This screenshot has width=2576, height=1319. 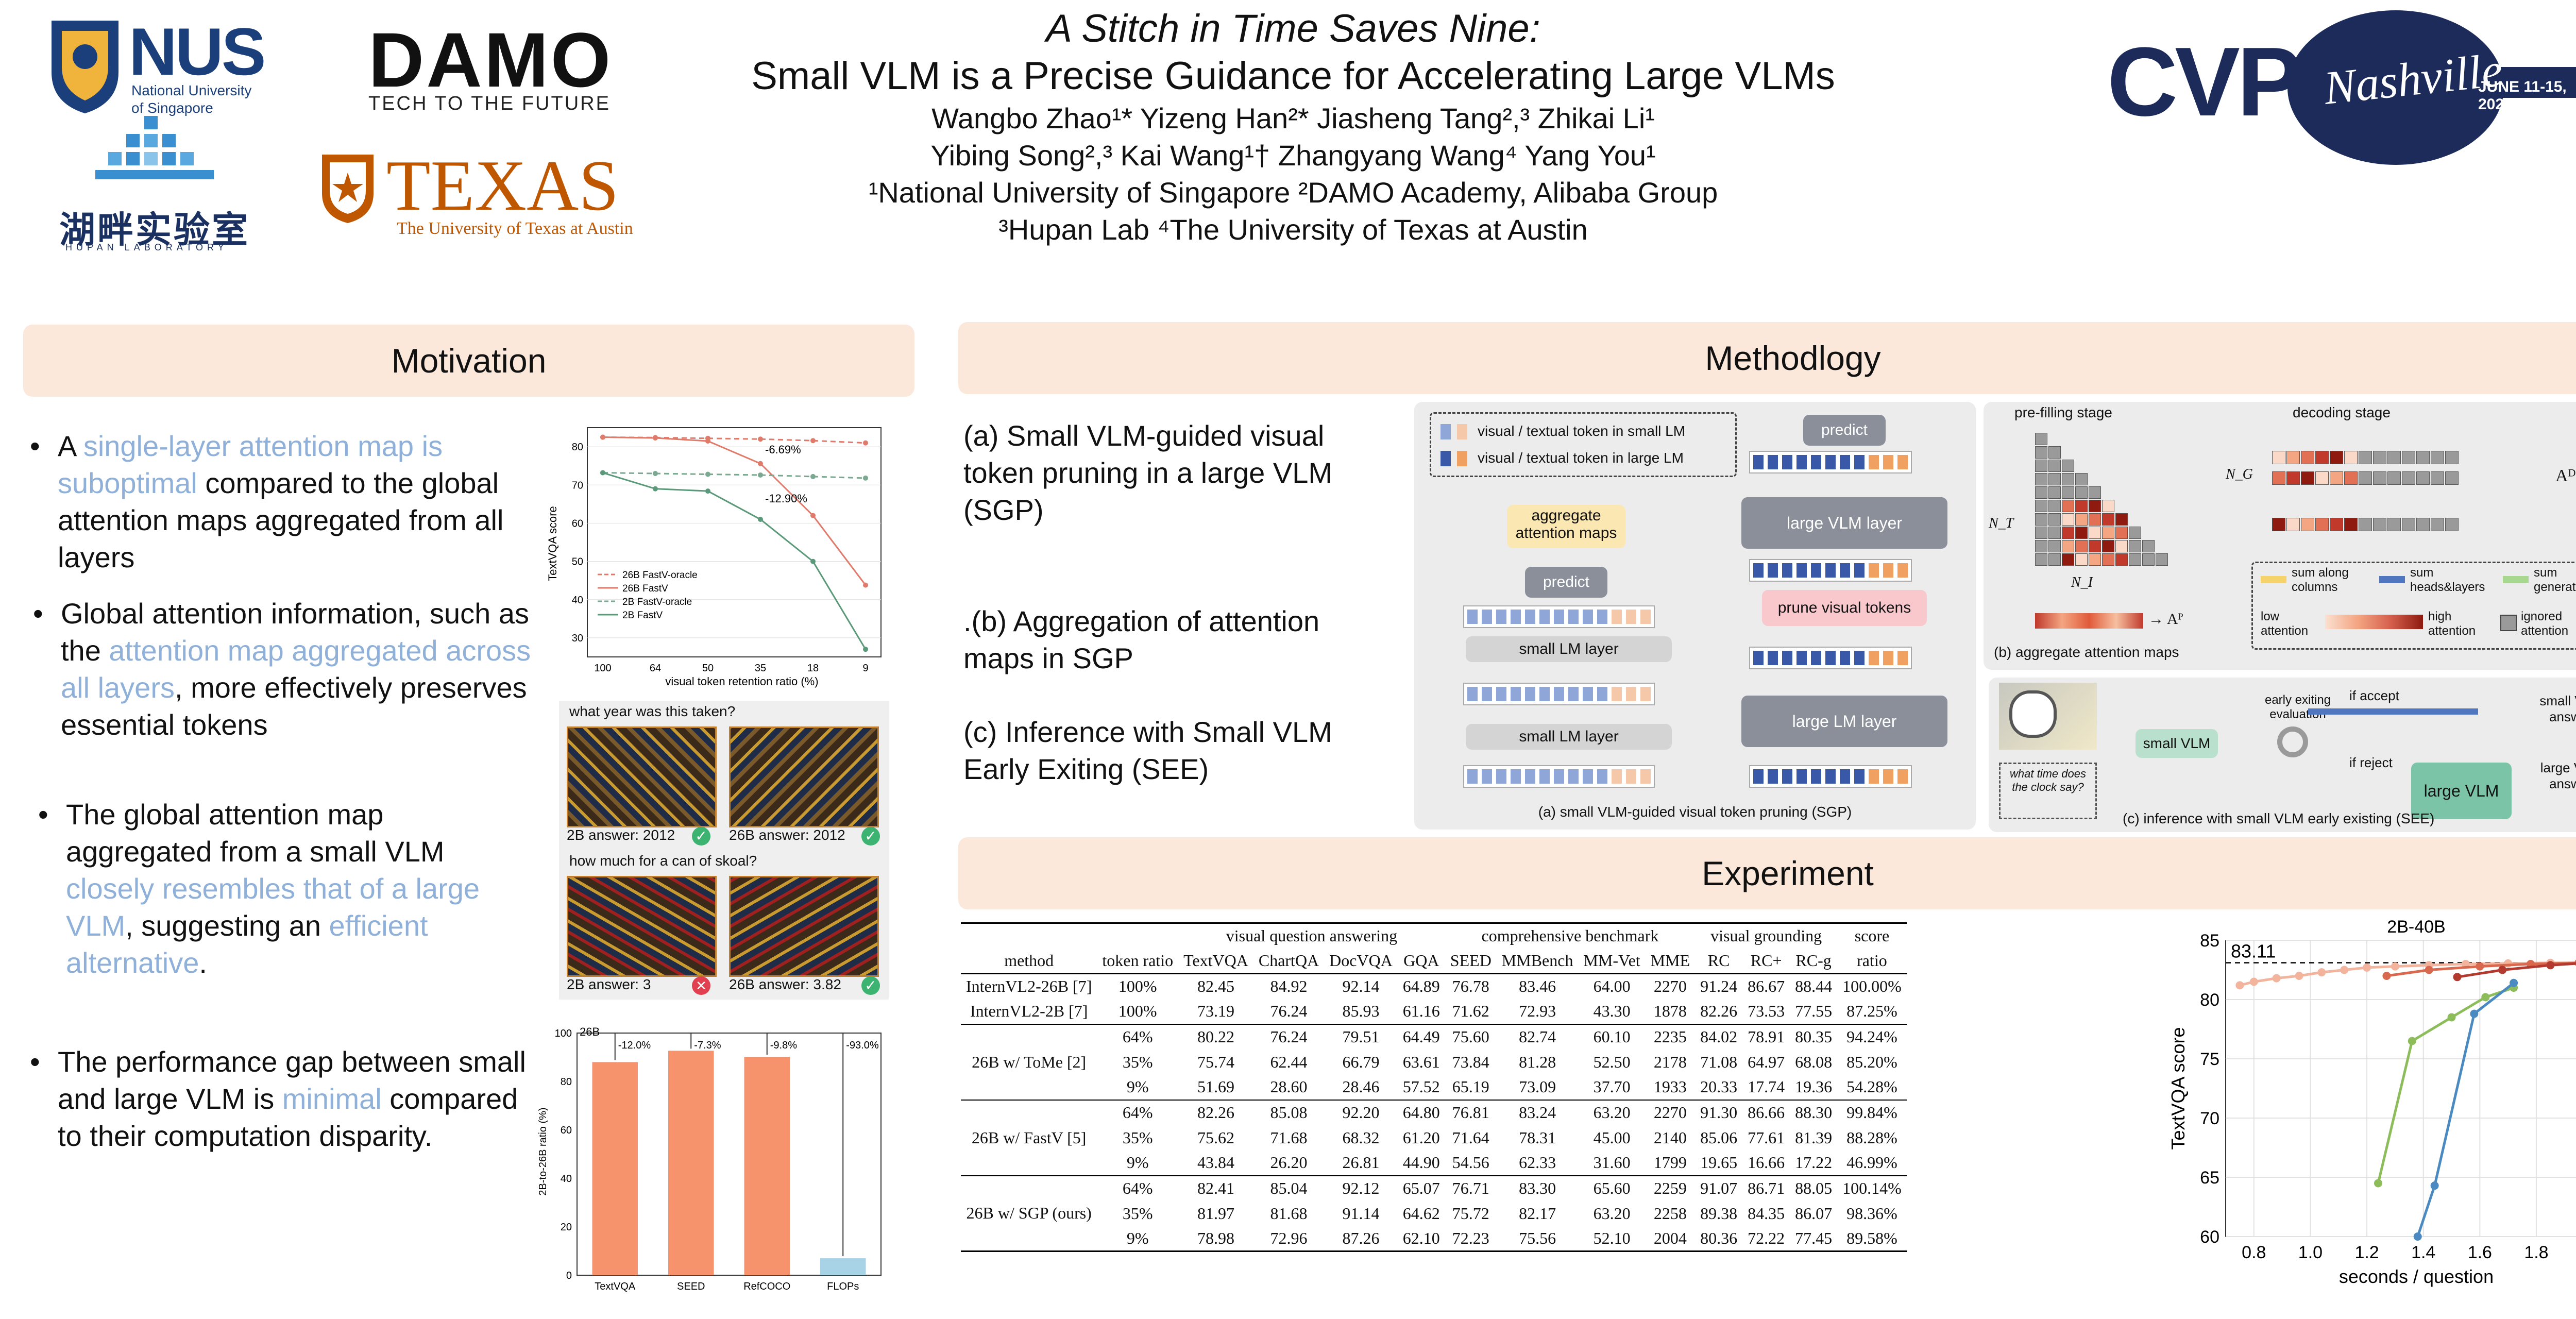 What do you see at coordinates (1612, 1112) in the screenshot?
I see `table-cell: 63.20` at bounding box center [1612, 1112].